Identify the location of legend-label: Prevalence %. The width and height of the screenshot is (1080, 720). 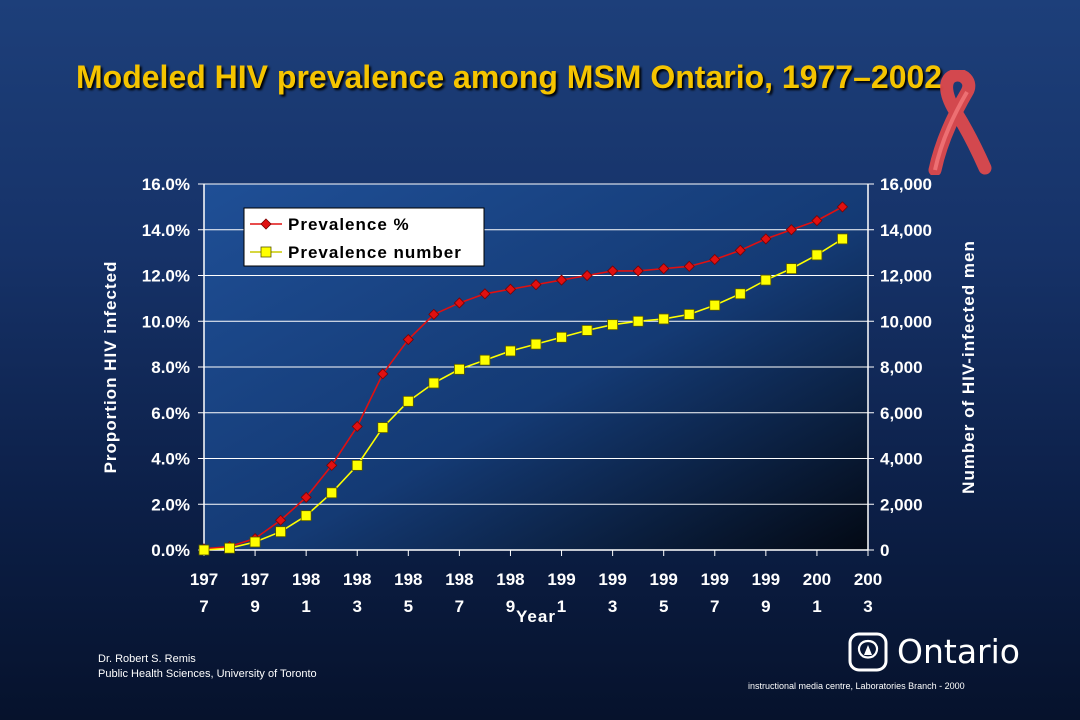
(349, 224).